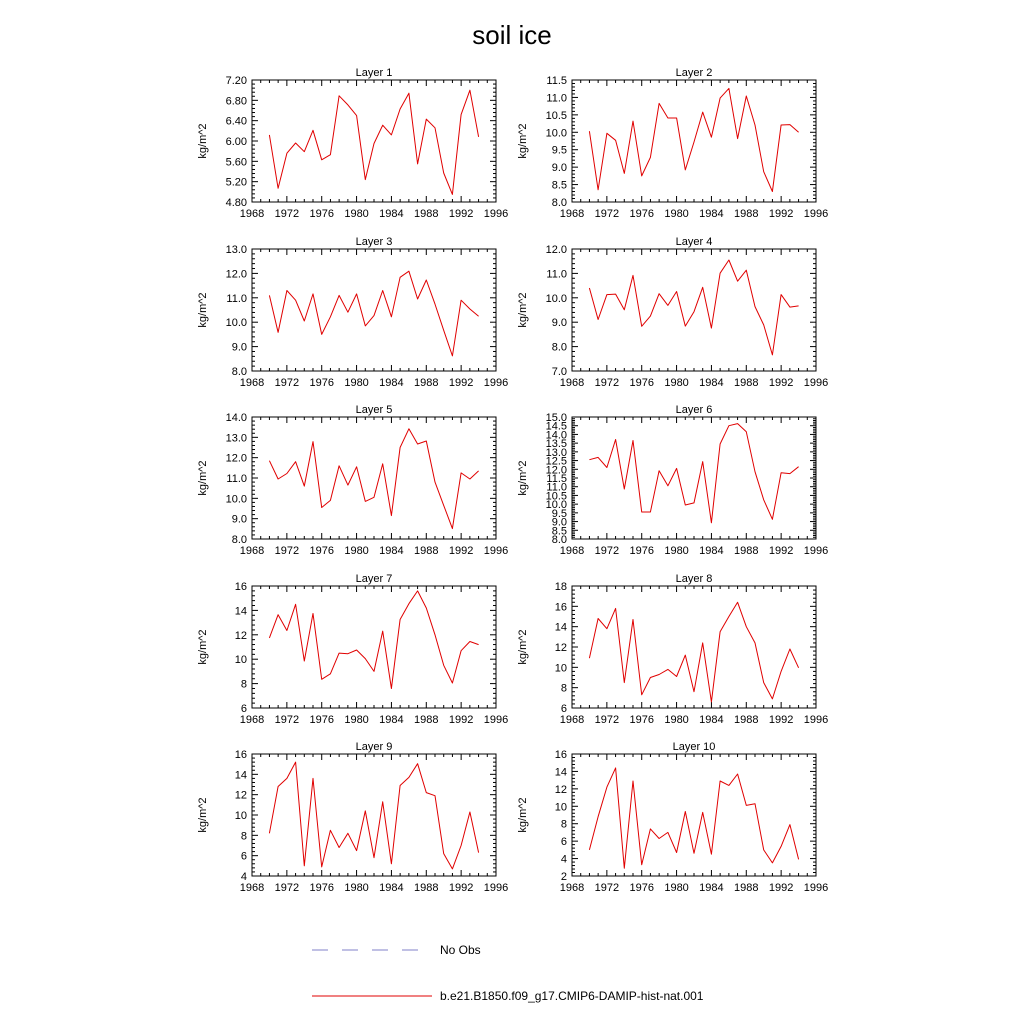  What do you see at coordinates (236, 122) in the screenshot?
I see `y-tick-label: 6.40` at bounding box center [236, 122].